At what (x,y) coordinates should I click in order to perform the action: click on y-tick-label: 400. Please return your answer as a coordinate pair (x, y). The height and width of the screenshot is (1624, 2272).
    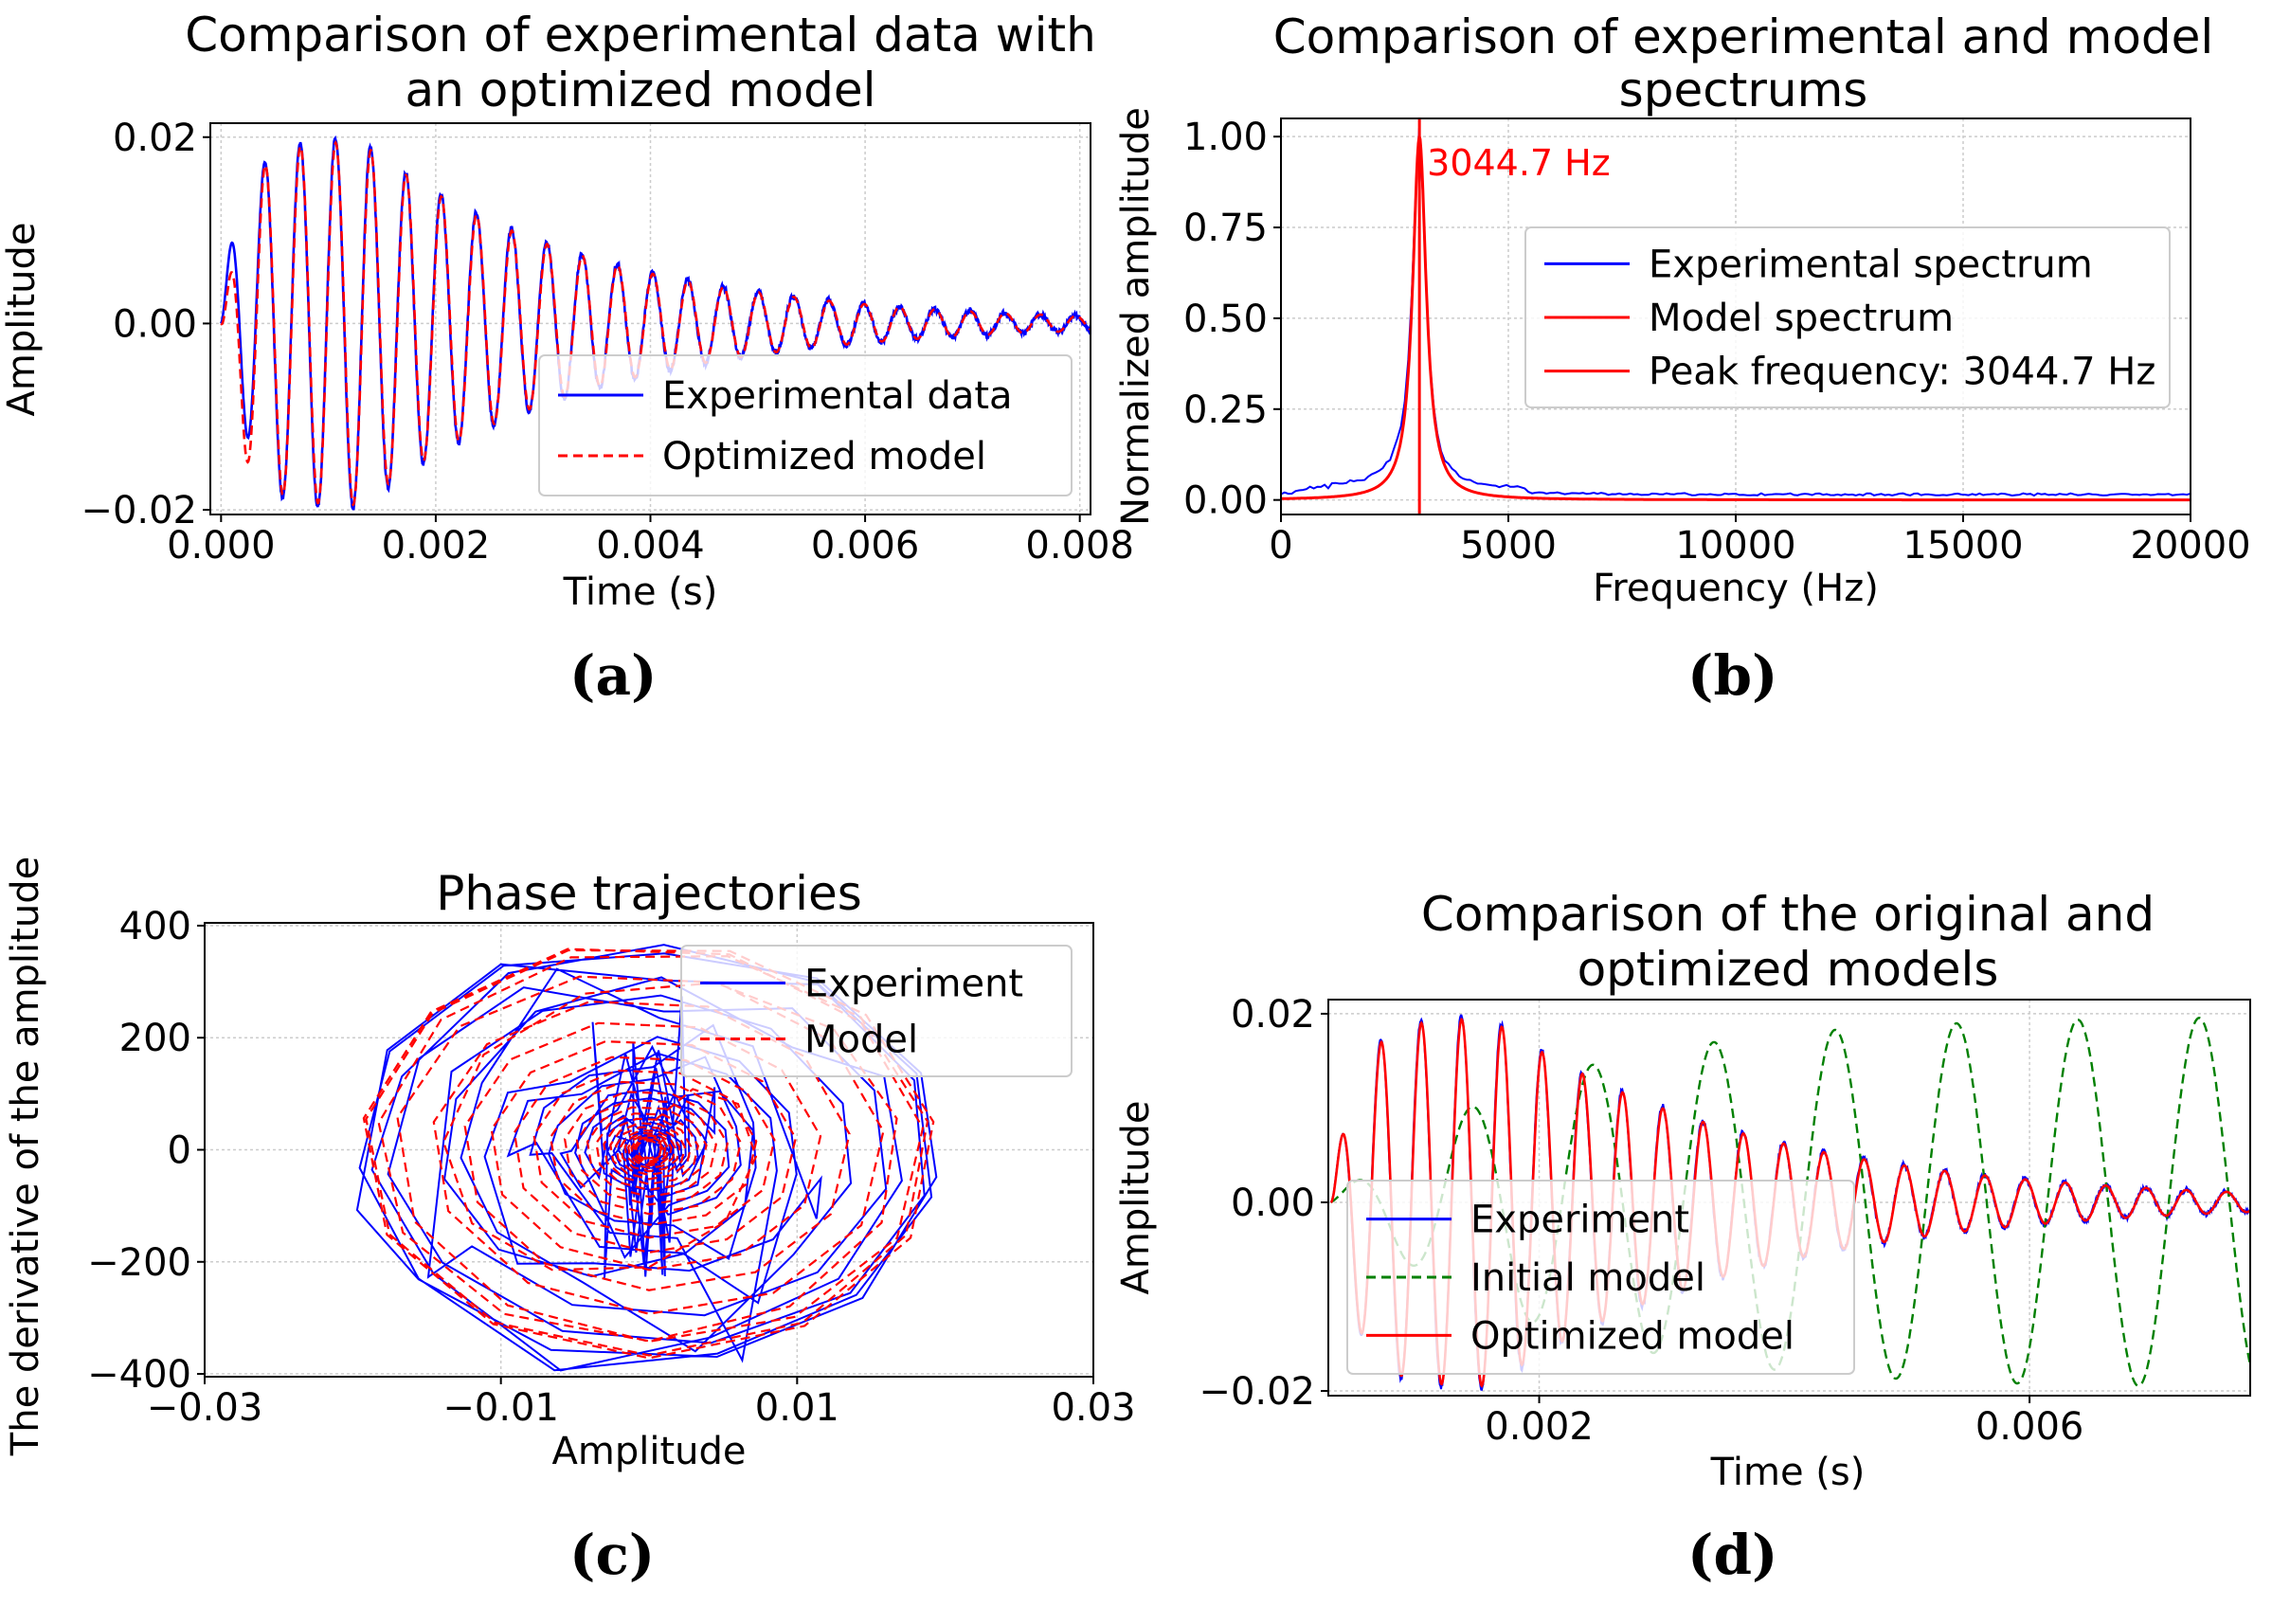
    Looking at the image, I should click on (155, 926).